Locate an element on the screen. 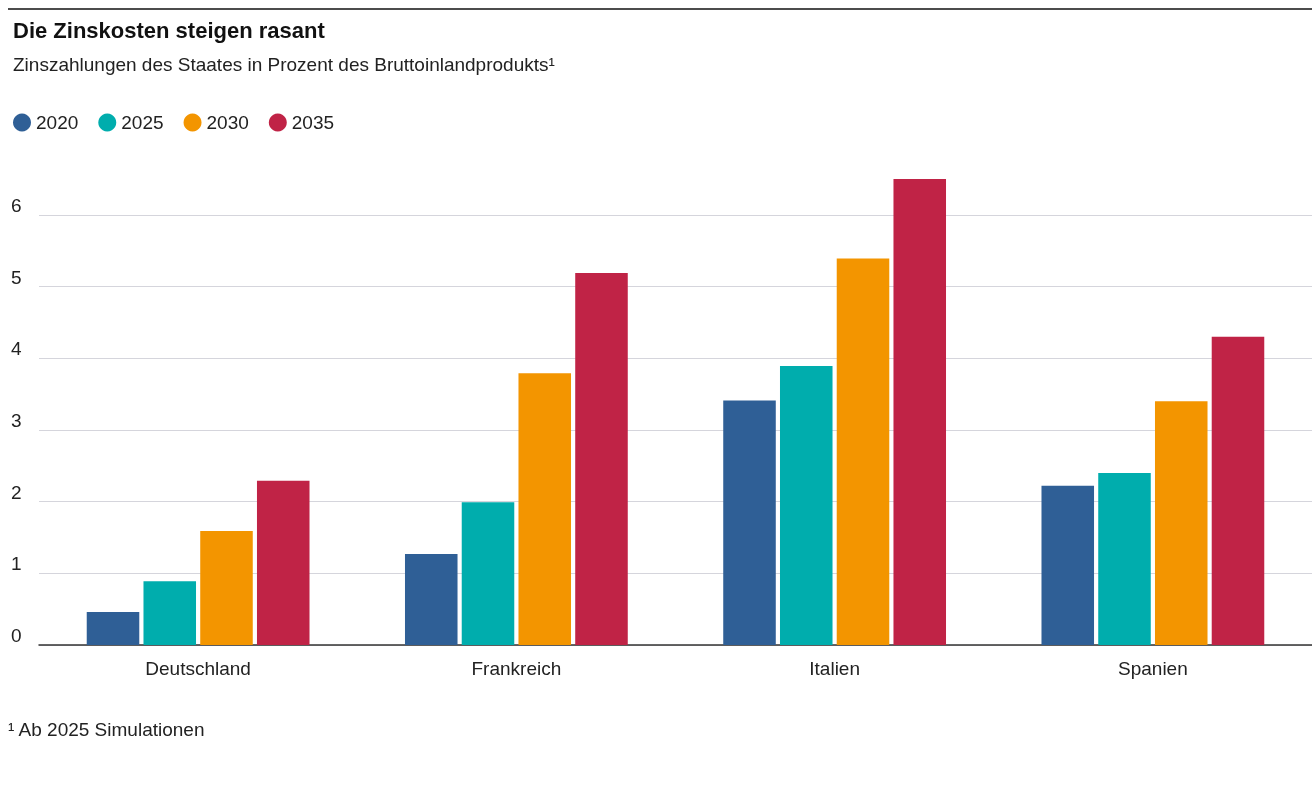 This screenshot has width=1312, height=809. x-tick-label: Deutschland is located at coordinates (198, 668).